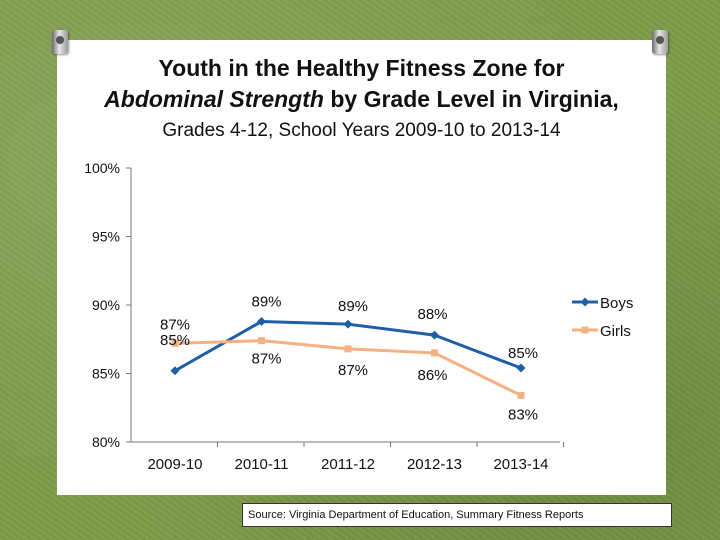 This screenshot has width=720, height=540. Describe the element at coordinates (102, 168) in the screenshot. I see `y-tick-label: 100%` at that location.